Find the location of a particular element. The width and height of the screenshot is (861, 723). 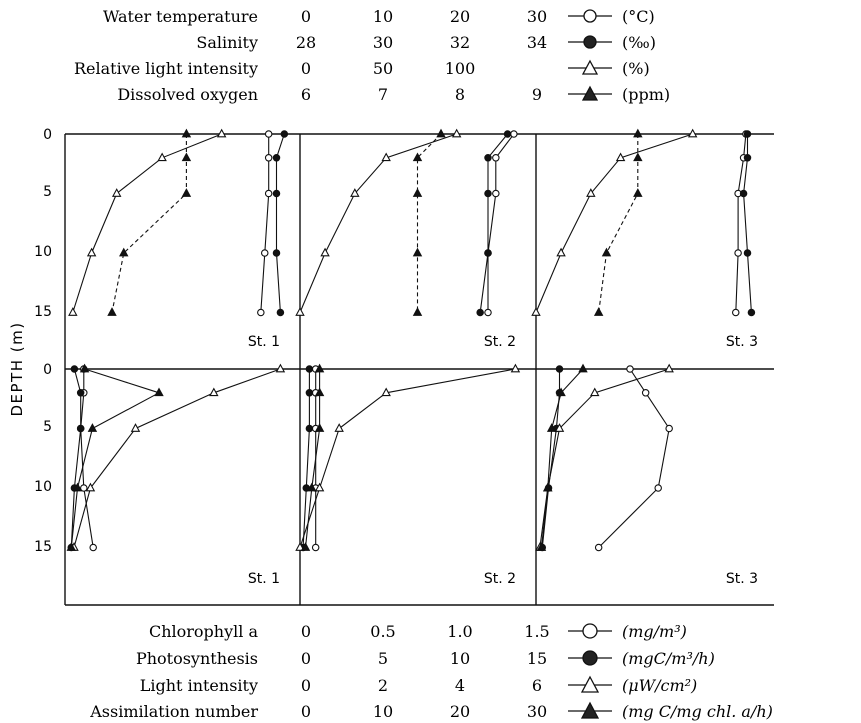

bottom-legend-row-1: Photosynthesis 0 5 10 15 (mgC/m³/h) is located at coordinates (425, 658).